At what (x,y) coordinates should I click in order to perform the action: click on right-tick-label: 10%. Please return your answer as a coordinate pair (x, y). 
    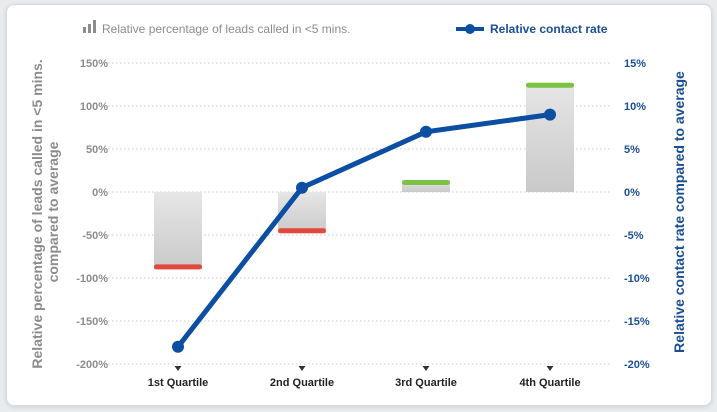
    Looking at the image, I should click on (635, 107).